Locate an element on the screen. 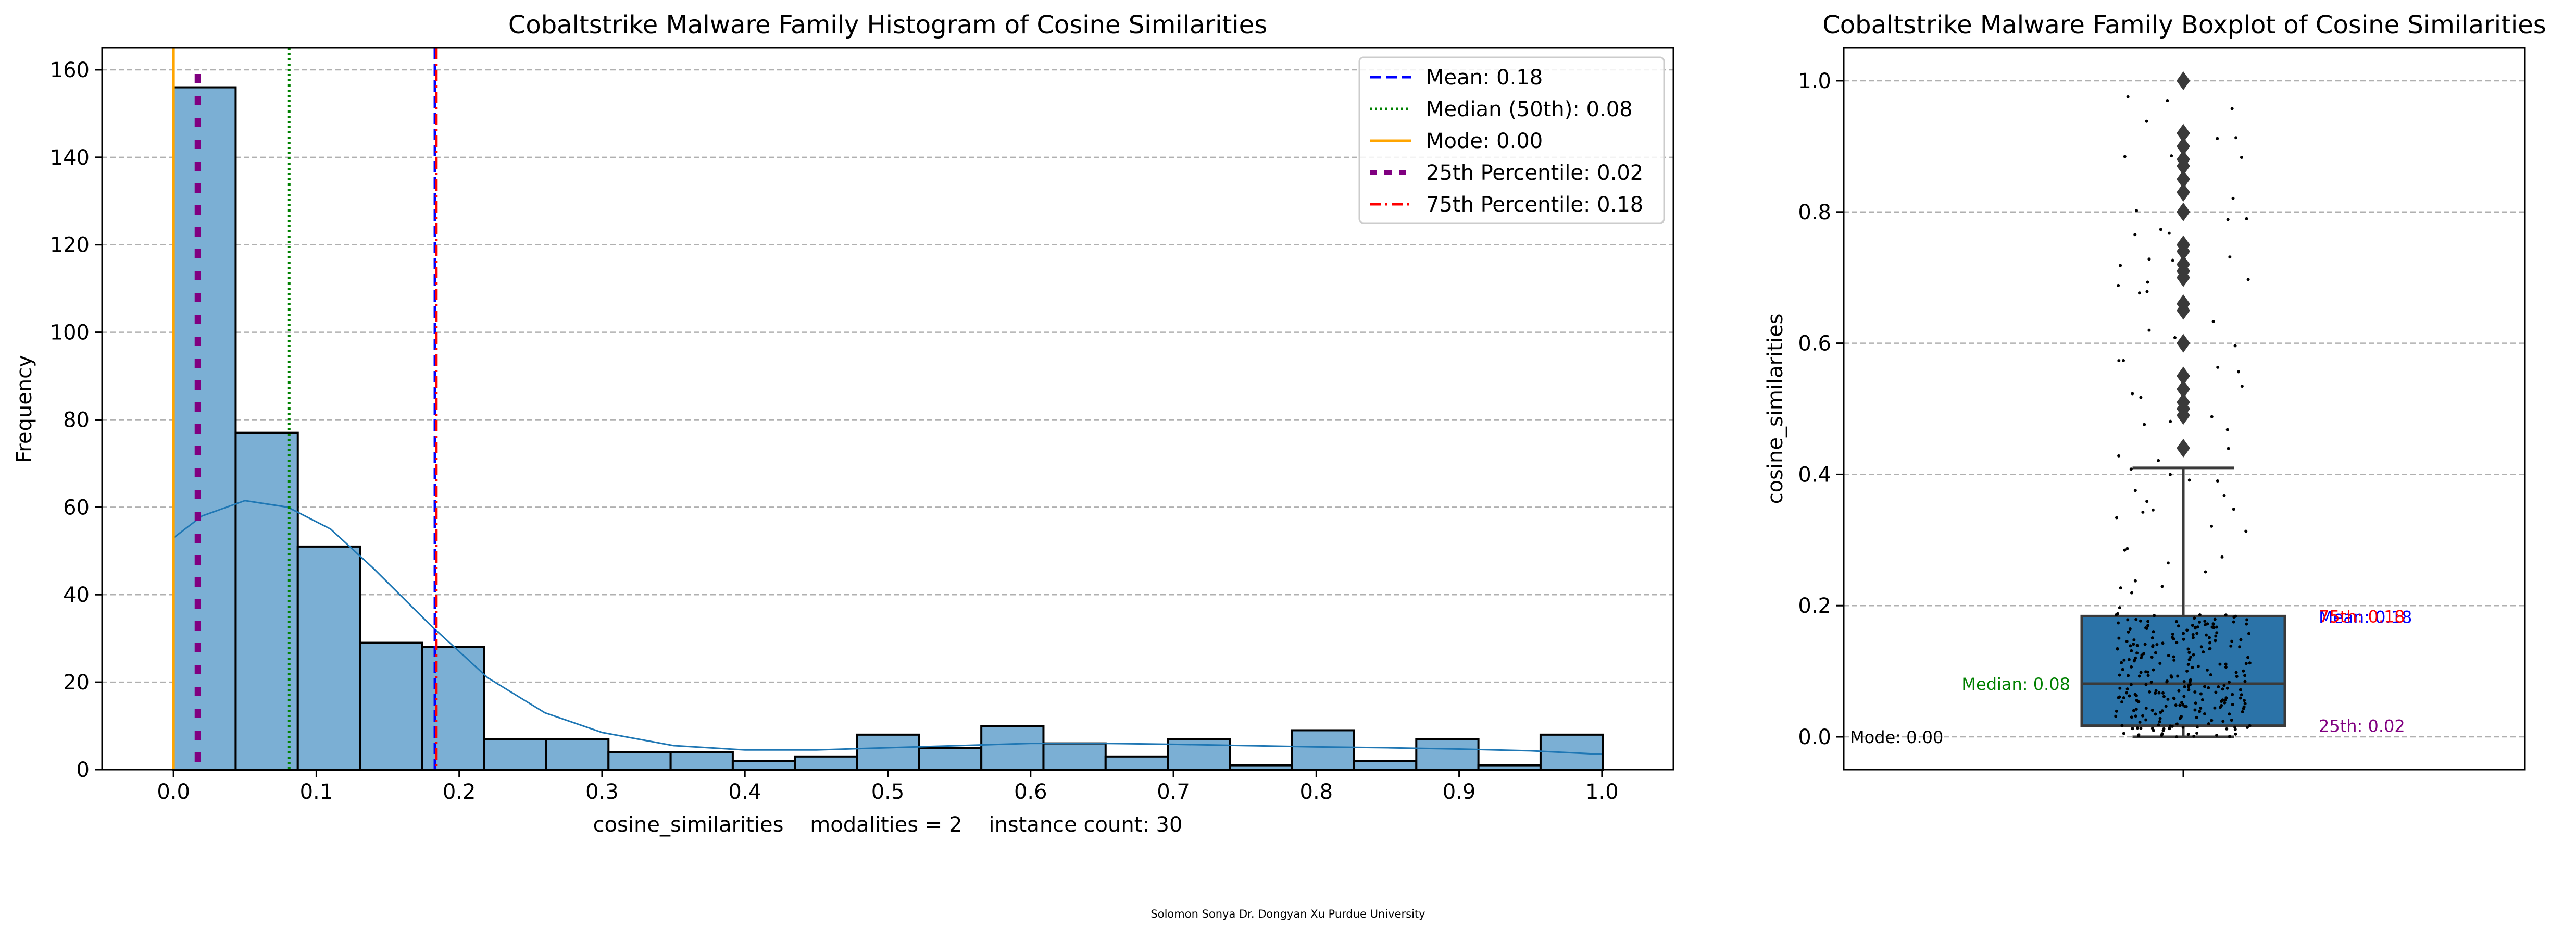 This screenshot has height=939, width=2576. x-tick-label: 0.4 is located at coordinates (744, 792).